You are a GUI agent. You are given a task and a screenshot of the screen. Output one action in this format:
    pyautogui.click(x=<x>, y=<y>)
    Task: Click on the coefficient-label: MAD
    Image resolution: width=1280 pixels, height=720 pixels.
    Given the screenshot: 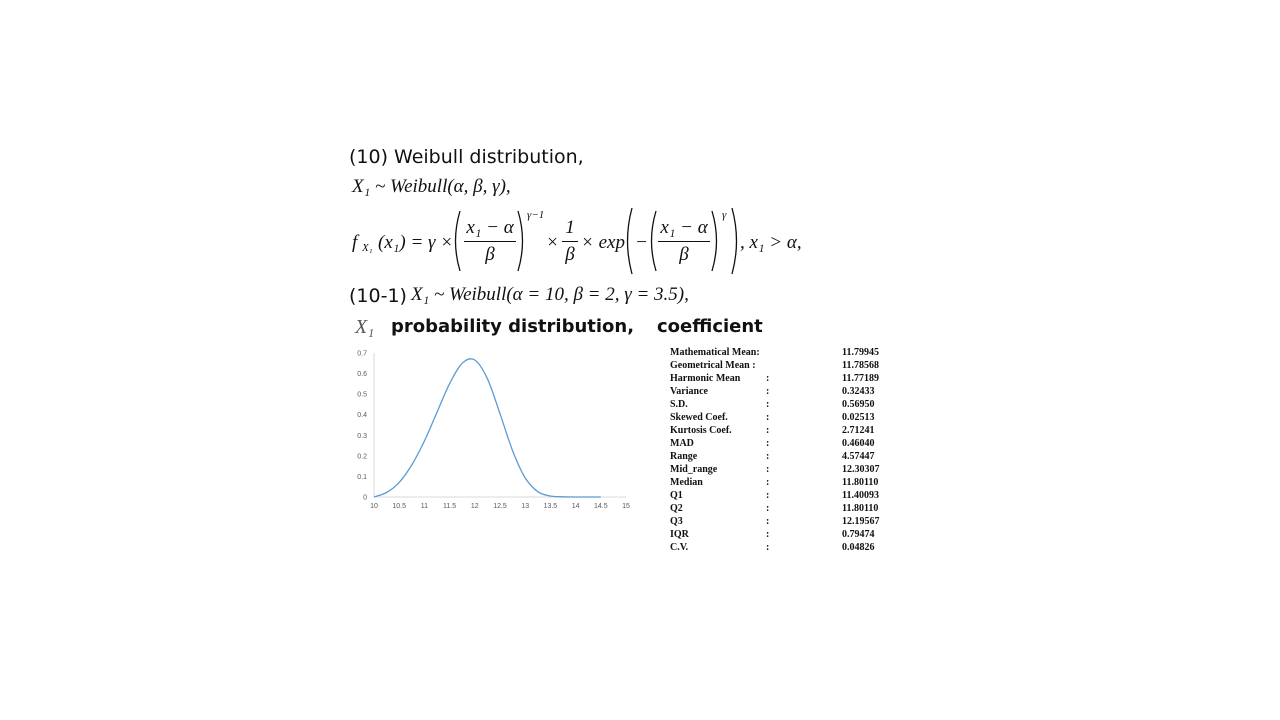 What is the action you would take?
    pyautogui.click(x=682, y=443)
    